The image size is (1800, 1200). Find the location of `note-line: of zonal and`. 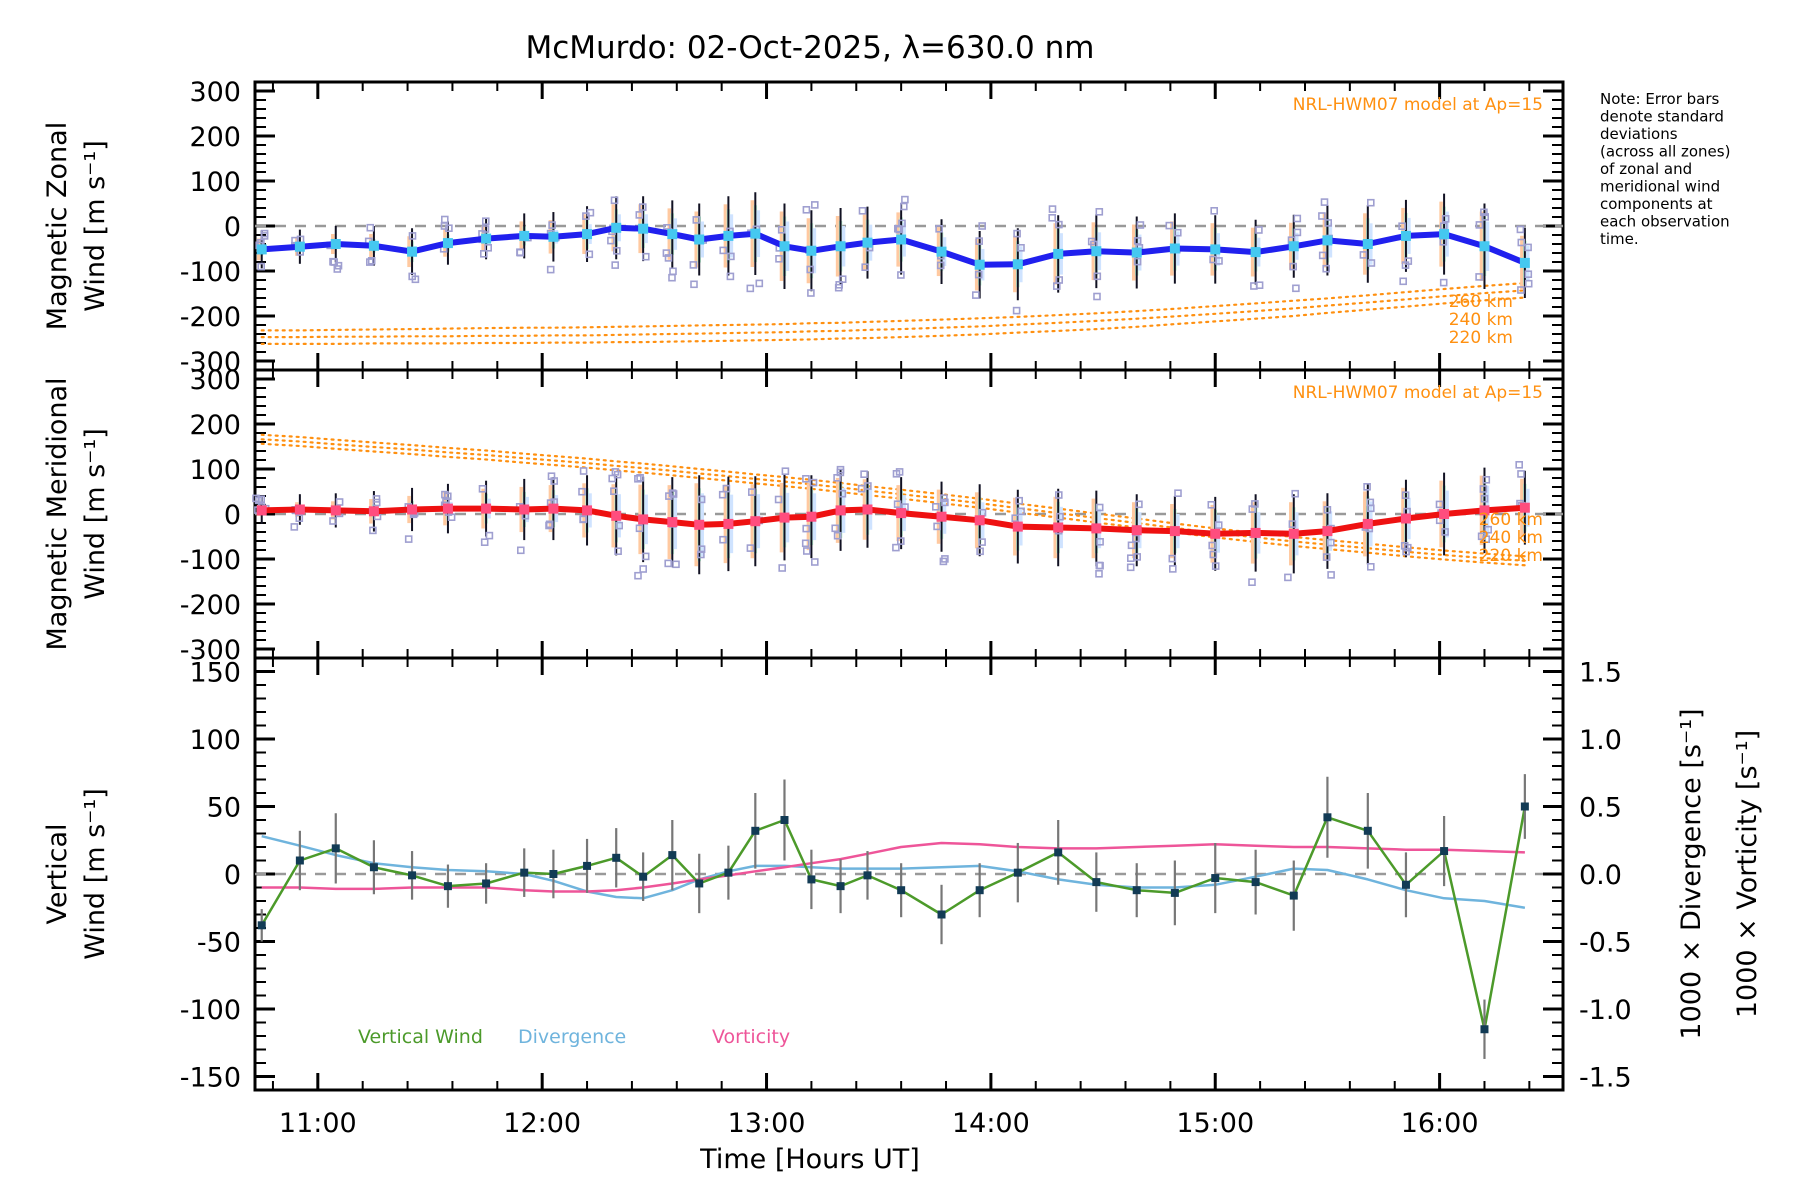

note-line: of zonal and is located at coordinates (1646, 169).